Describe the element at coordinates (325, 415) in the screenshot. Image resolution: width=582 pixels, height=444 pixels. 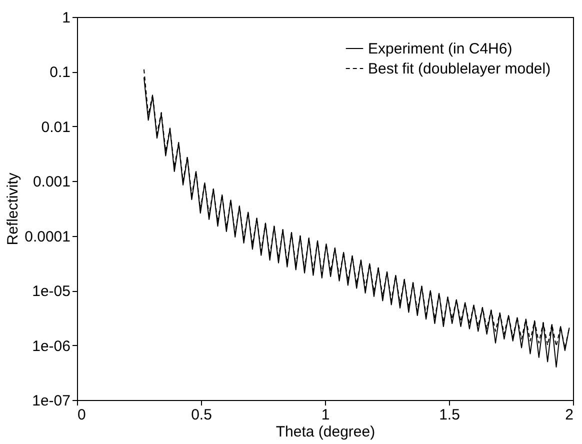
I see `x-tick-label: 1` at that location.